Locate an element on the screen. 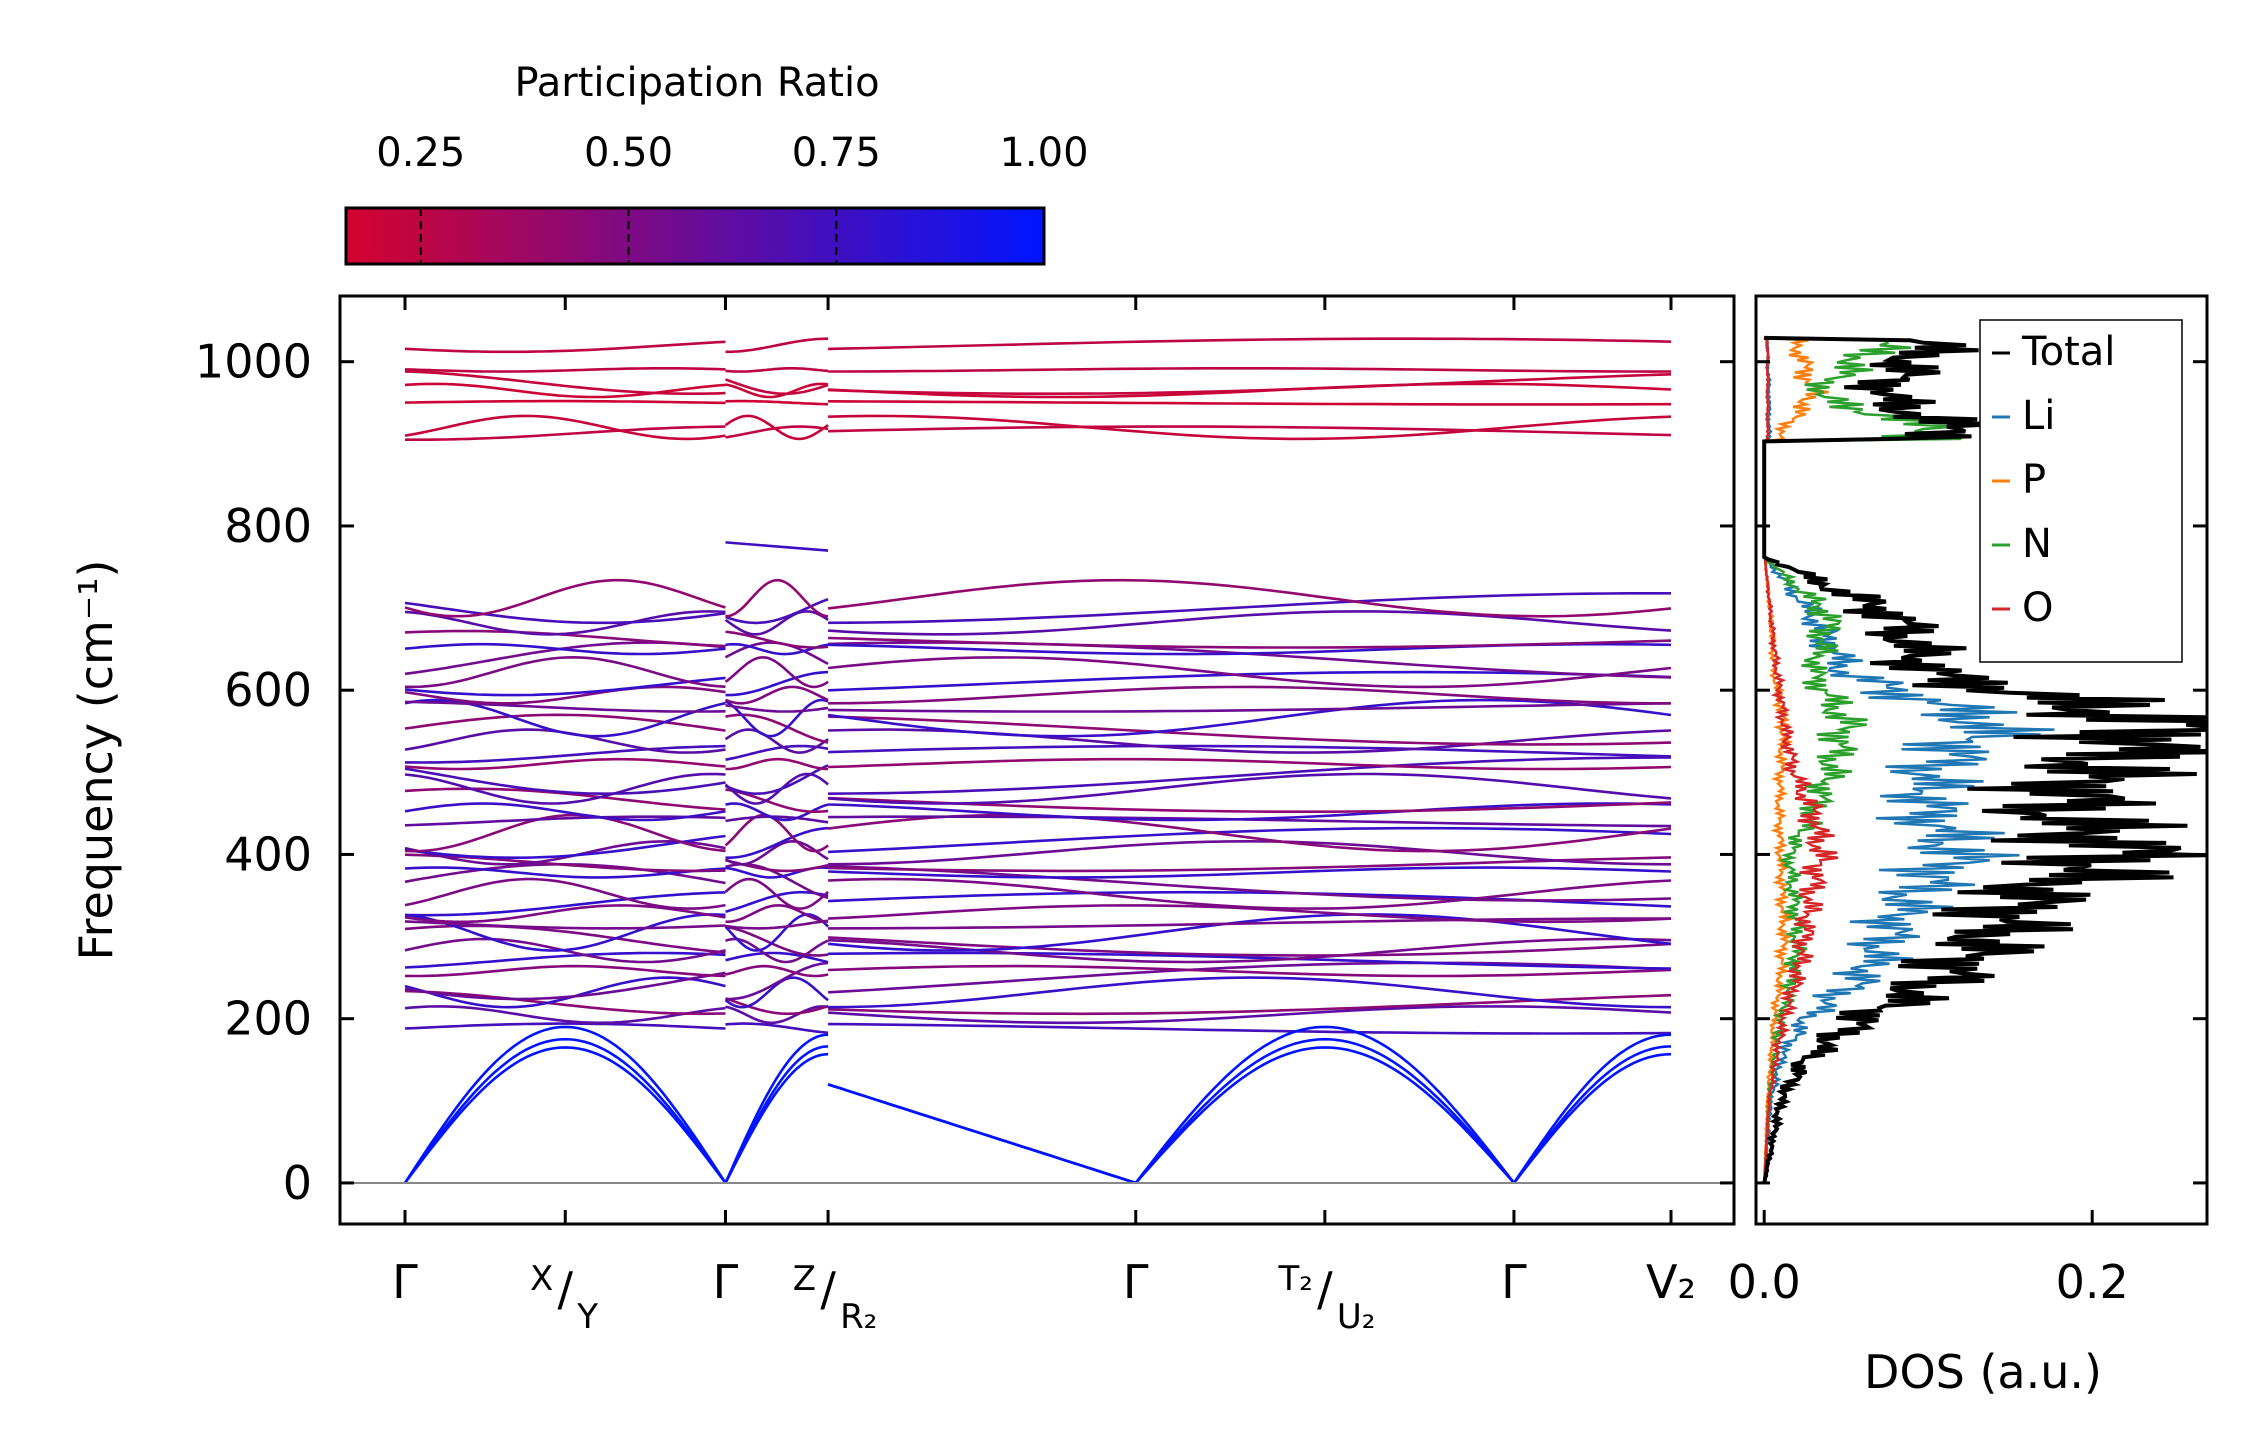 This screenshot has height=1455, width=2259. dos-axes-frame is located at coordinates (1981, 760).